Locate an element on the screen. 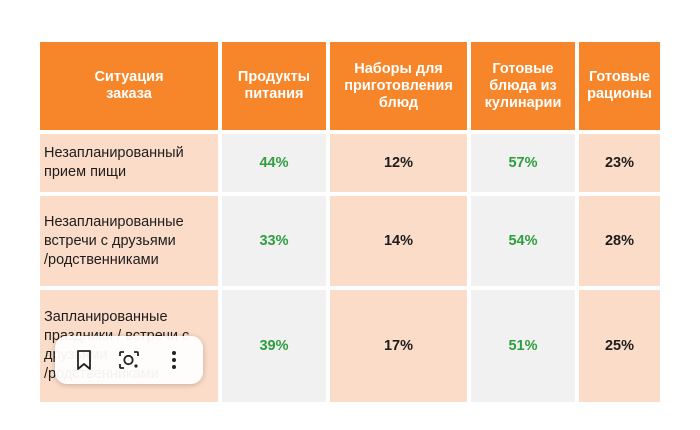 The width and height of the screenshot is (700, 430). image-action-toolbar is located at coordinates (129, 360).